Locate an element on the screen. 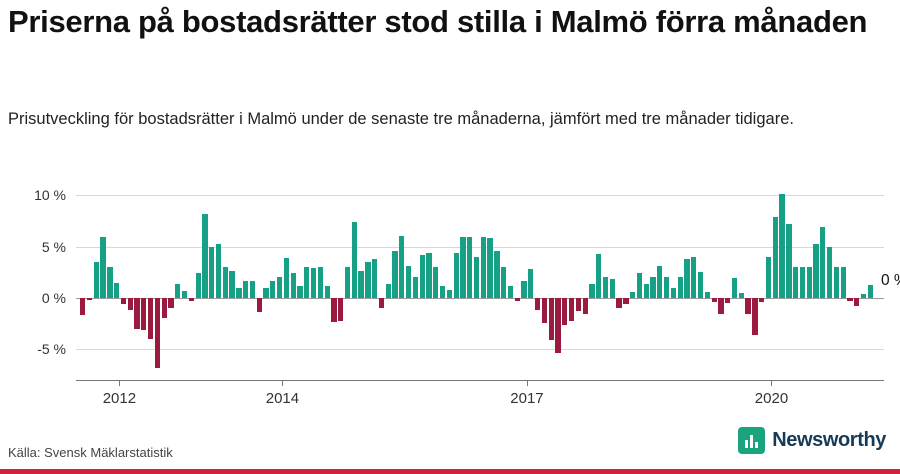  x-tick-label: 2012 is located at coordinates (119, 398).